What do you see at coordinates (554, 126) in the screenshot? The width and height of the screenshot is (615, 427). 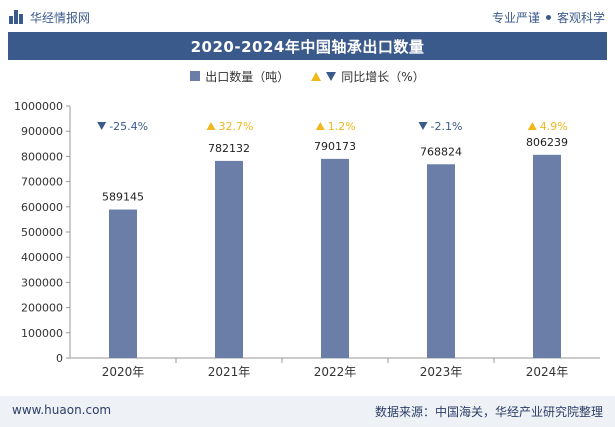 I see `growth-label: 4.9%` at bounding box center [554, 126].